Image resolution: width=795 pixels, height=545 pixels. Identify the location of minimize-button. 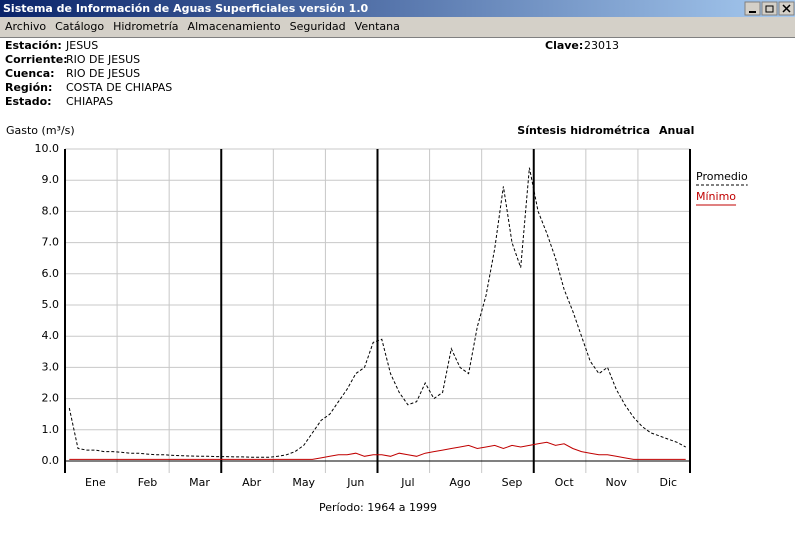
(752, 8).